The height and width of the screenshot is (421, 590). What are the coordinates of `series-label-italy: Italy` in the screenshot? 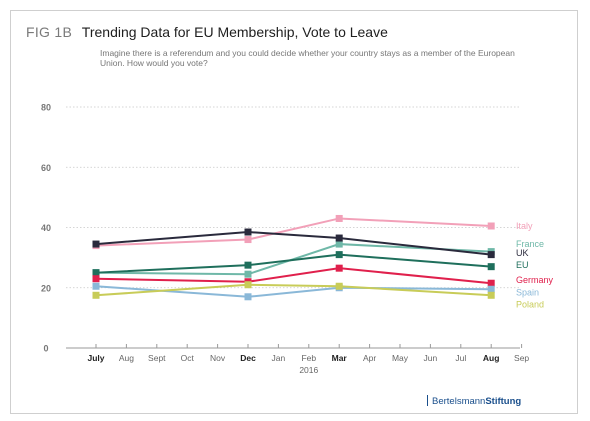 It's located at (524, 226).